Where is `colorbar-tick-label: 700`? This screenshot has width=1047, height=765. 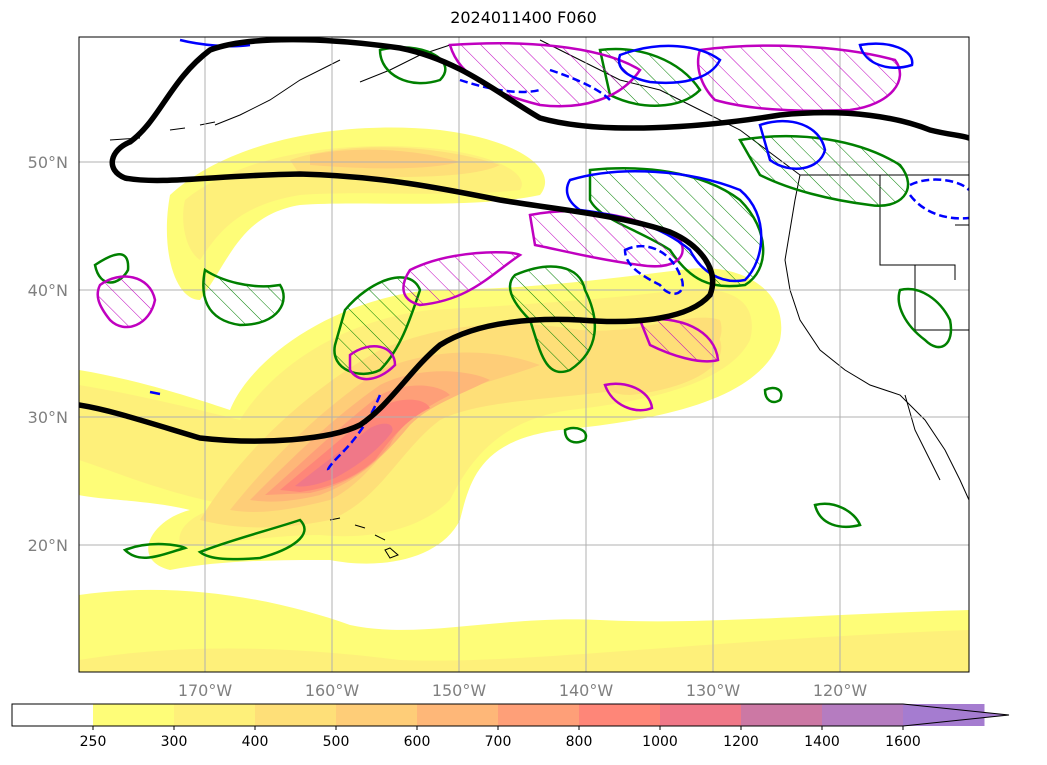
colorbar-tick-label: 700 is located at coordinates (498, 742).